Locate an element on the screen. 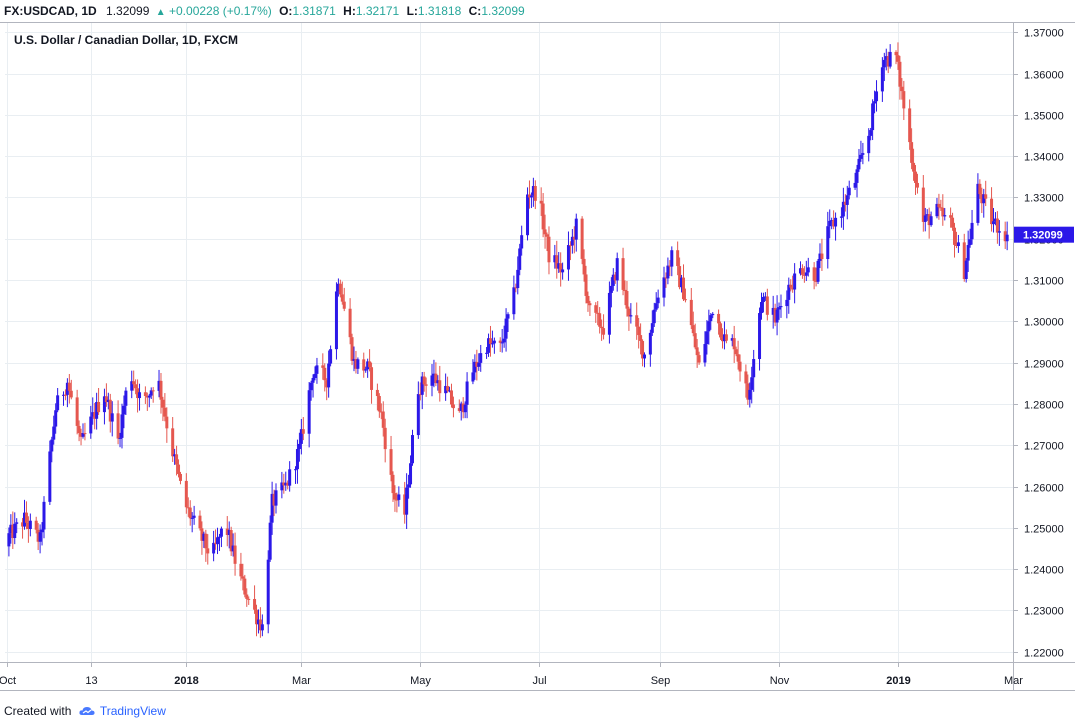  created-with-label: Created with is located at coordinates (38, 711).